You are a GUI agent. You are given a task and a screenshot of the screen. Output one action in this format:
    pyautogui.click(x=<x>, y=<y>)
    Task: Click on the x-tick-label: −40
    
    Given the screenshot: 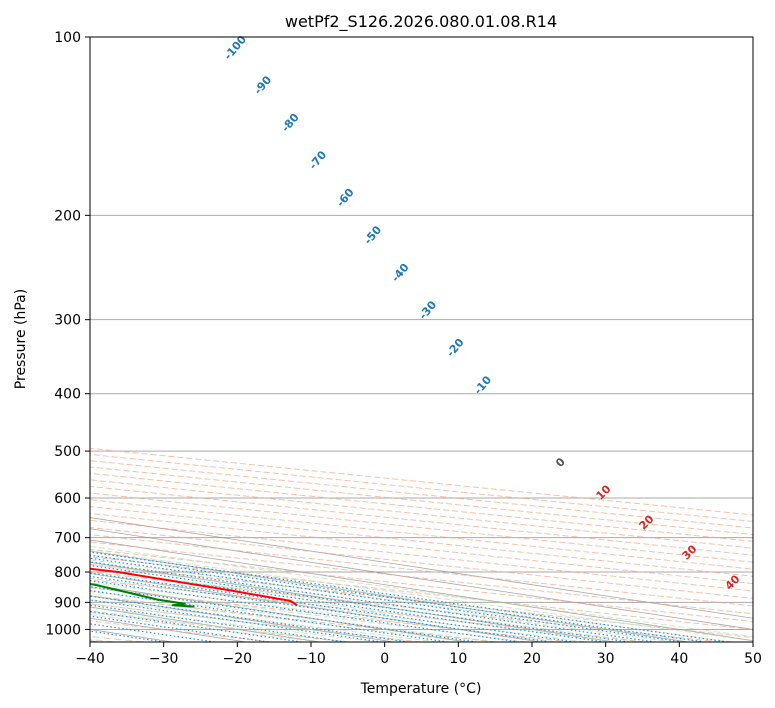 What is the action you would take?
    pyautogui.click(x=90, y=659)
    